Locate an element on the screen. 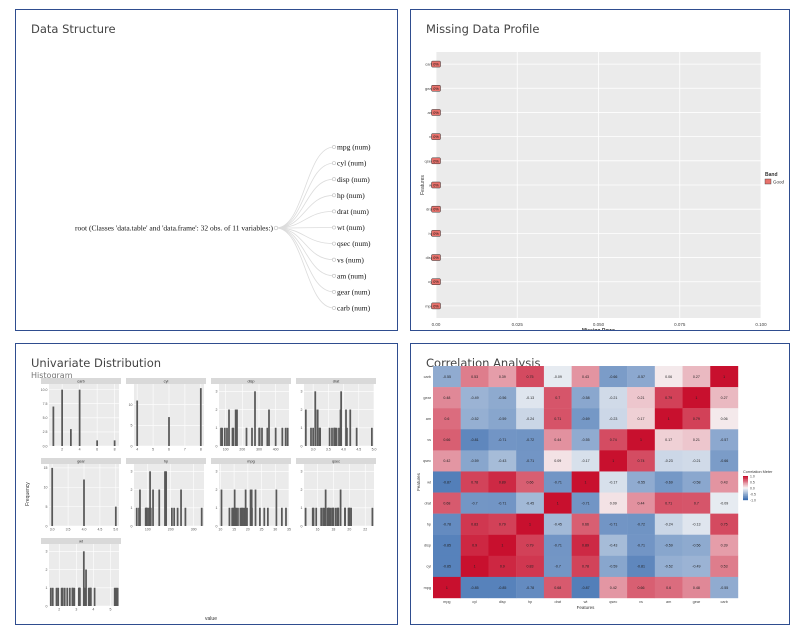 This screenshot has width=805, height=638. facet-ytick: 3 is located at coordinates (217, 472).